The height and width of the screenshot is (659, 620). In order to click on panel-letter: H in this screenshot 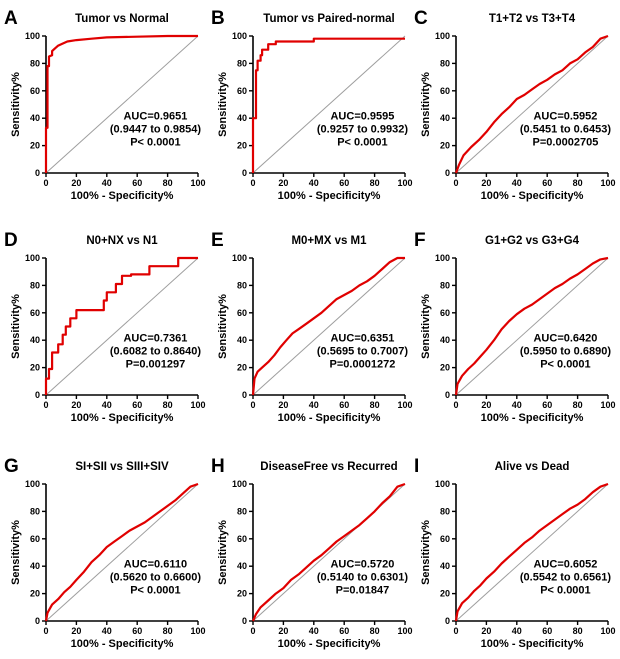, I will do `click(218, 466)`.